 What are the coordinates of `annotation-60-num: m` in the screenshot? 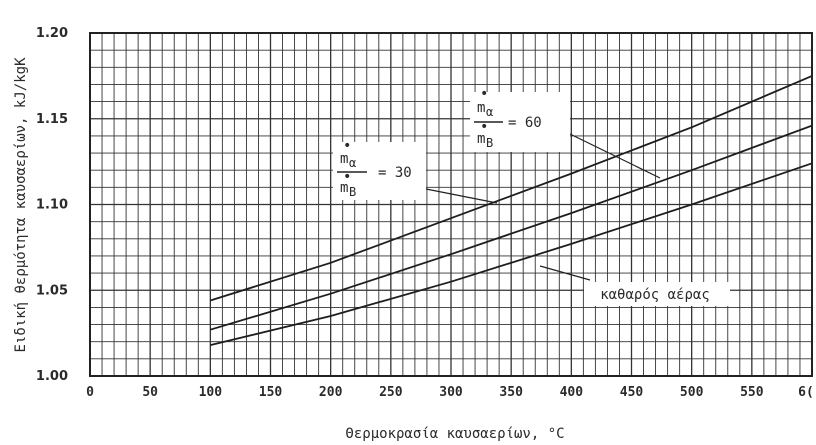 It's located at (481, 108).